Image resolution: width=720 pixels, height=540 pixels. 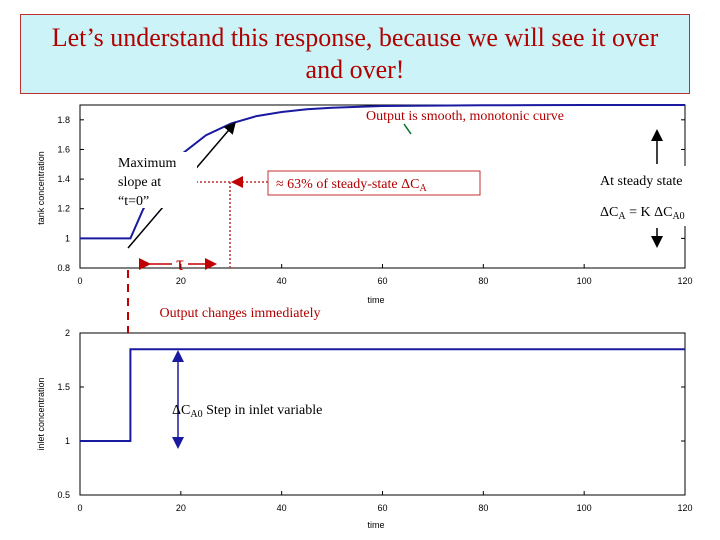 What do you see at coordinates (63, 149) in the screenshot?
I see `y-tick-label: 1.6` at bounding box center [63, 149].